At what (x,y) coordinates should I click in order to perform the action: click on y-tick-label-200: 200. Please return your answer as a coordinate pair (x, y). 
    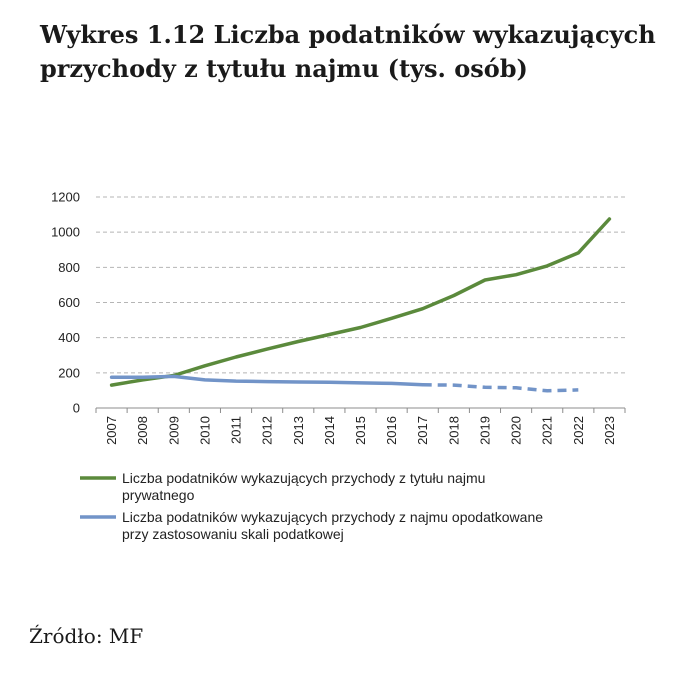
    Looking at the image, I should click on (69, 372).